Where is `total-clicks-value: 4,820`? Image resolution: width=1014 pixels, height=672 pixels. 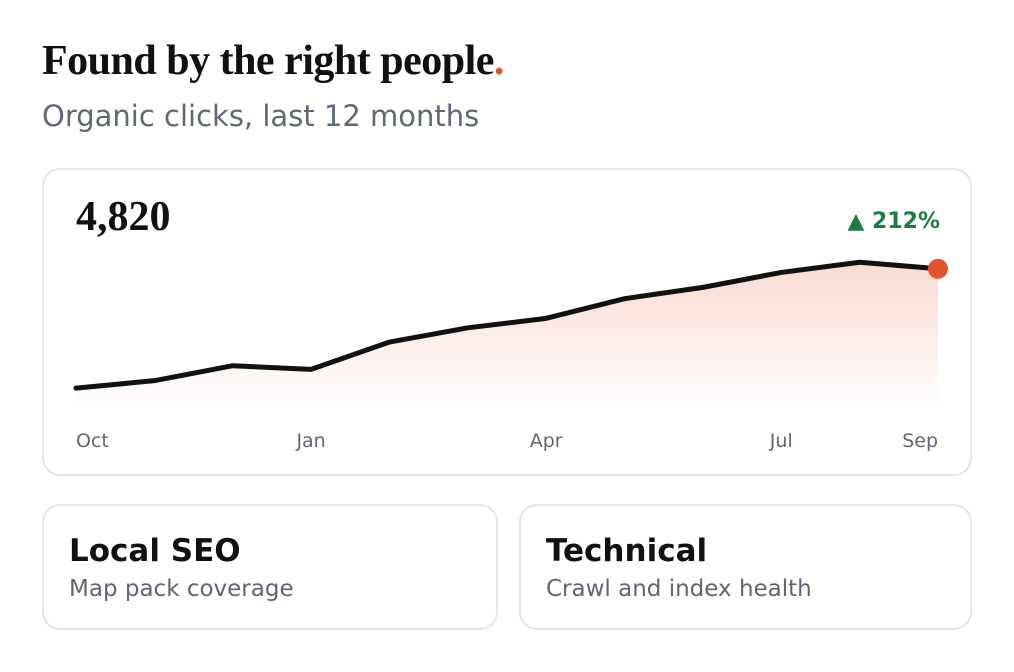 total-clicks-value: 4,820 is located at coordinates (123, 217).